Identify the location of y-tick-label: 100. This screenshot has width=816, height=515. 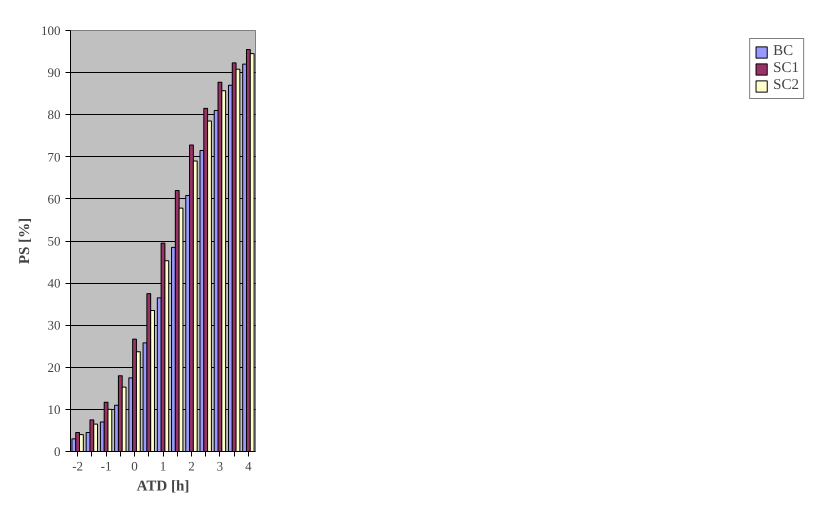
(50, 30).